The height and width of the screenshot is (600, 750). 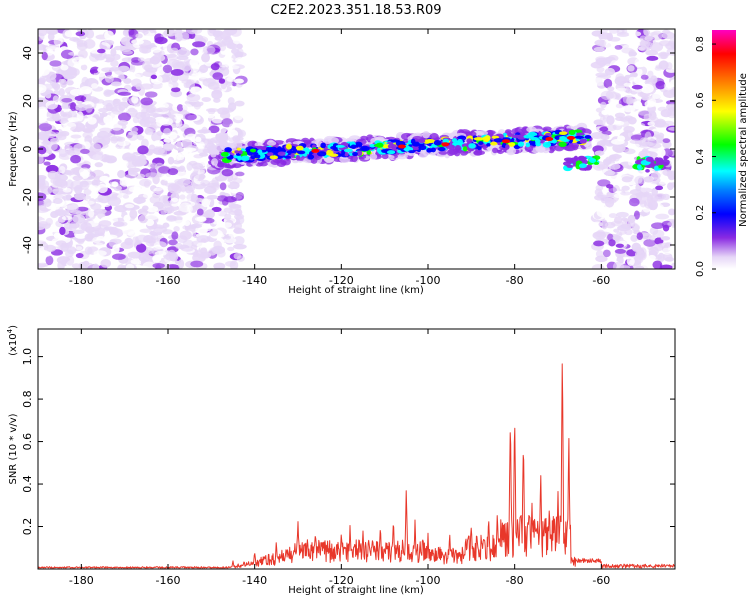 I want to click on colorbar-tick-label: 0.2, so click(x=700, y=213).